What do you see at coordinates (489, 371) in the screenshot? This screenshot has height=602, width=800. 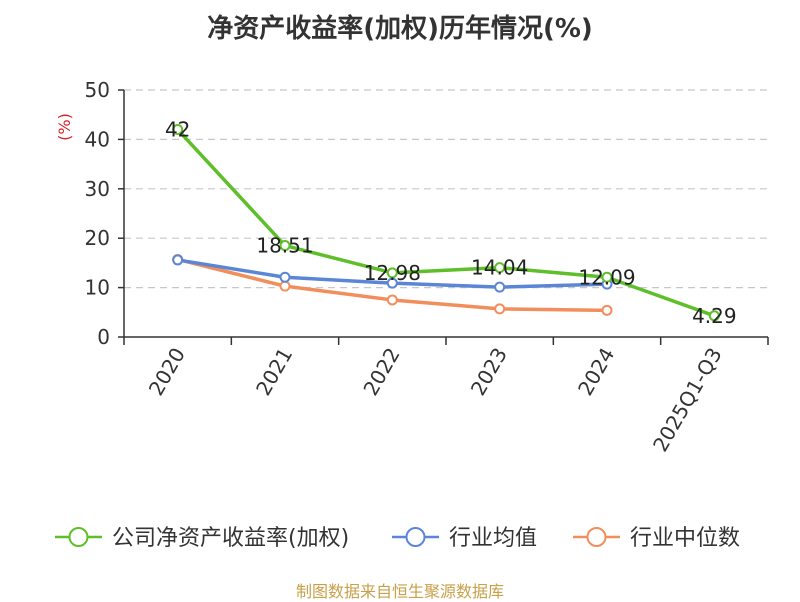 I see `x-tick-label: 2023` at bounding box center [489, 371].